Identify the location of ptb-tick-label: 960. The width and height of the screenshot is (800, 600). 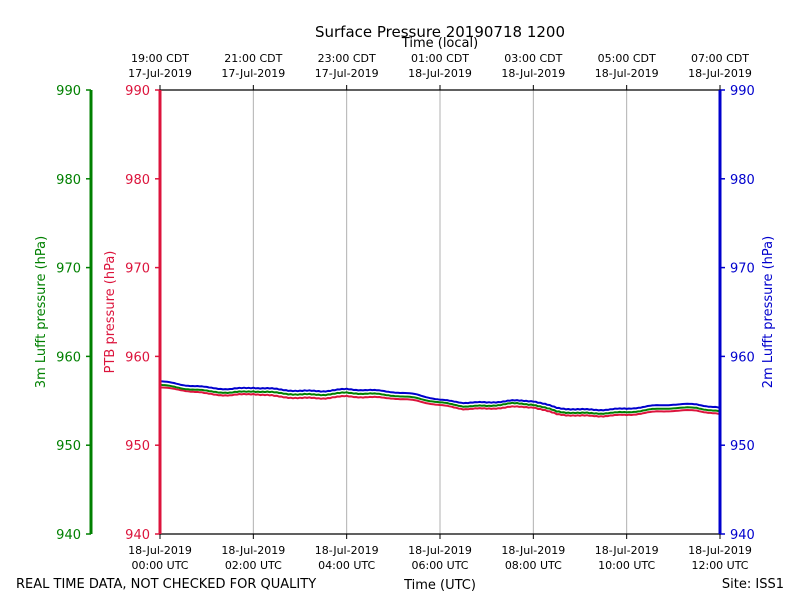
(137, 357).